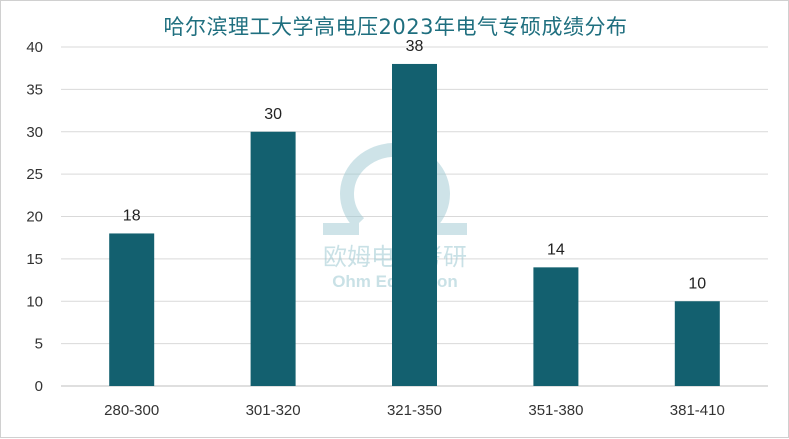  I want to click on y-tick-label: 10, so click(34, 301).